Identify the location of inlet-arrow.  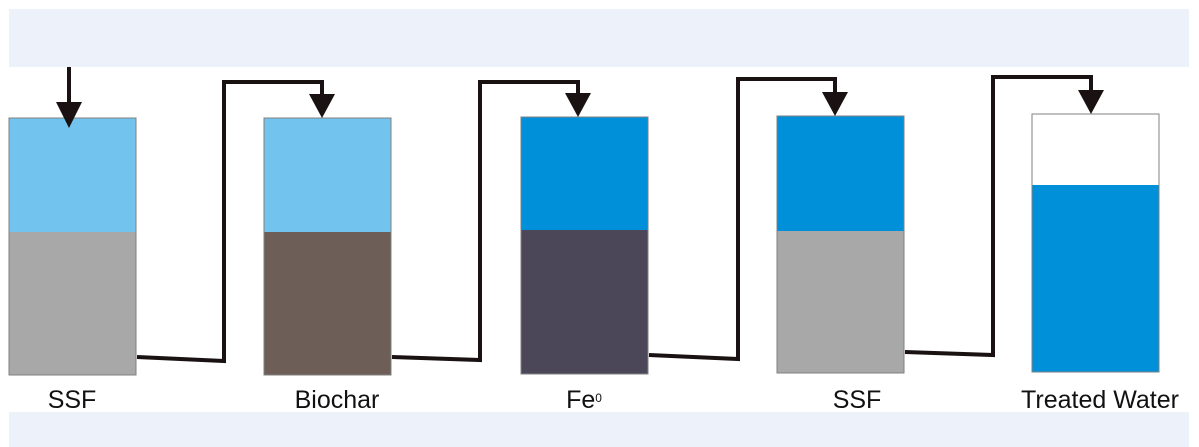
(69, 97).